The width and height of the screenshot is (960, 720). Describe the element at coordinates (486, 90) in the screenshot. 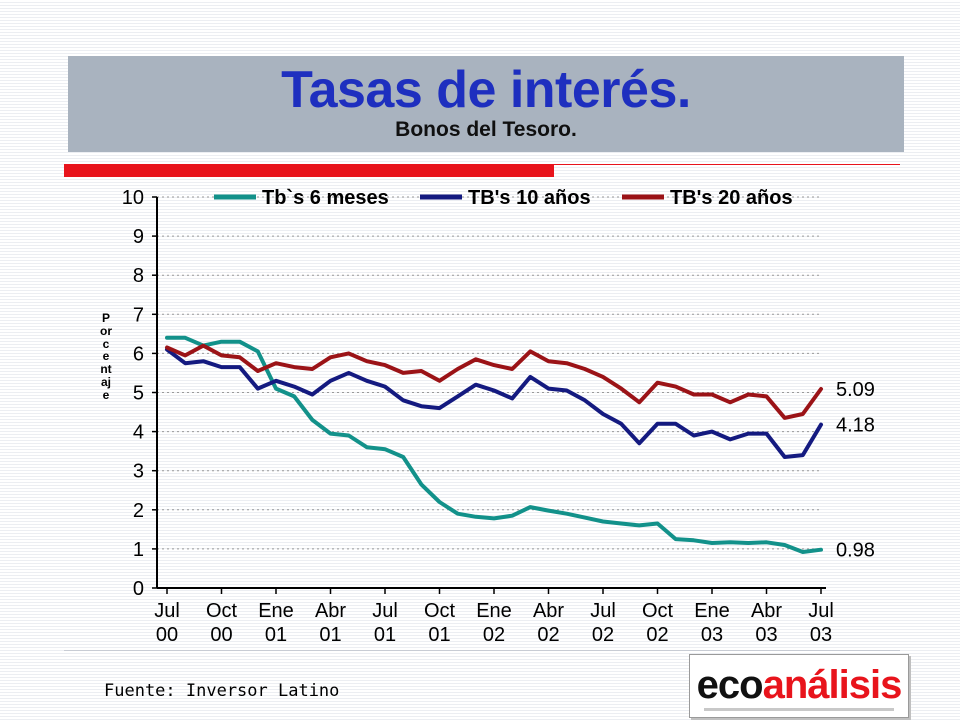

I see `page-title: Tasas de interés.` at that location.